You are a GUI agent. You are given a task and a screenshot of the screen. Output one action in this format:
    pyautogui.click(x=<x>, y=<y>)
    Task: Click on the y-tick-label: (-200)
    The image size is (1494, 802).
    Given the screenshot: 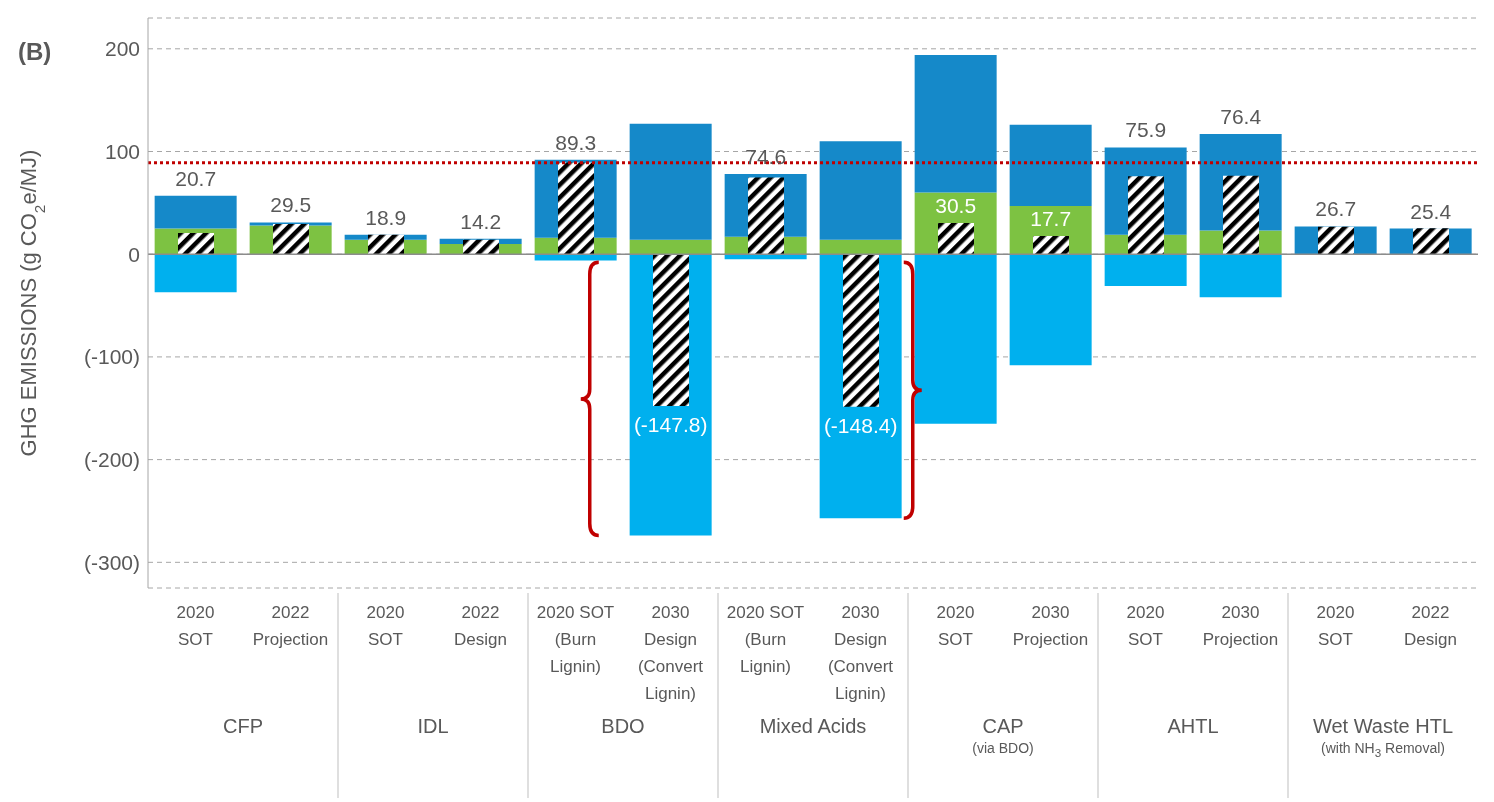 What is the action you would take?
    pyautogui.click(x=111, y=460)
    